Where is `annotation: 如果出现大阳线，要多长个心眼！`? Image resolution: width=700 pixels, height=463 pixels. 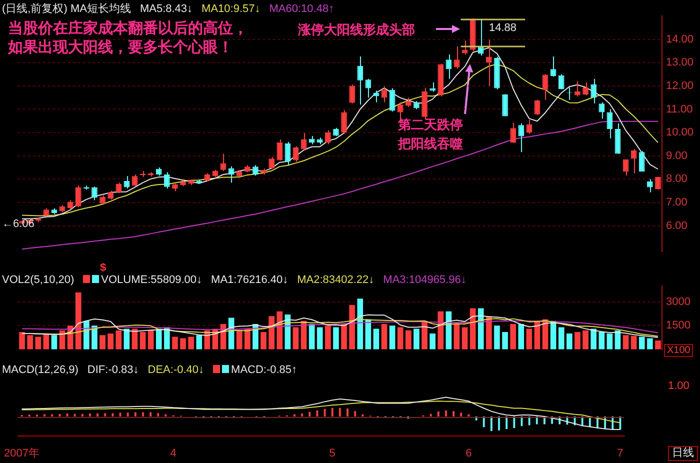 annotation: 如果出现大阳线，要多长个心眼！ is located at coordinates (120, 47).